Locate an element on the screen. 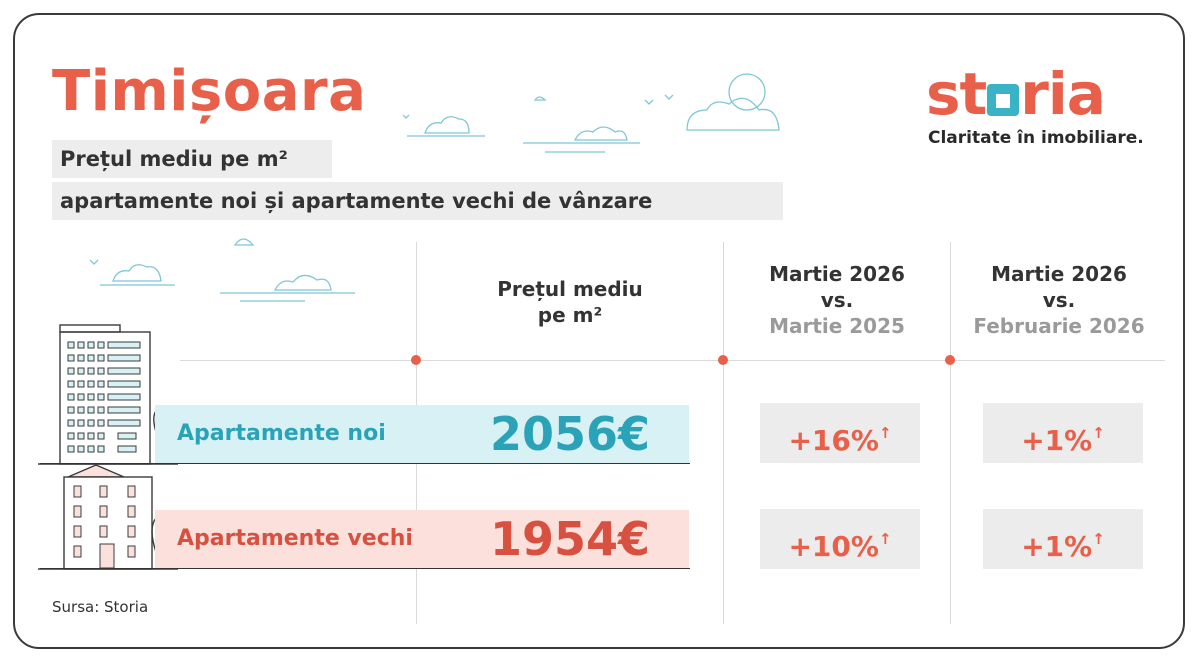  mom-value-new: +1% is located at coordinates (1057, 440).